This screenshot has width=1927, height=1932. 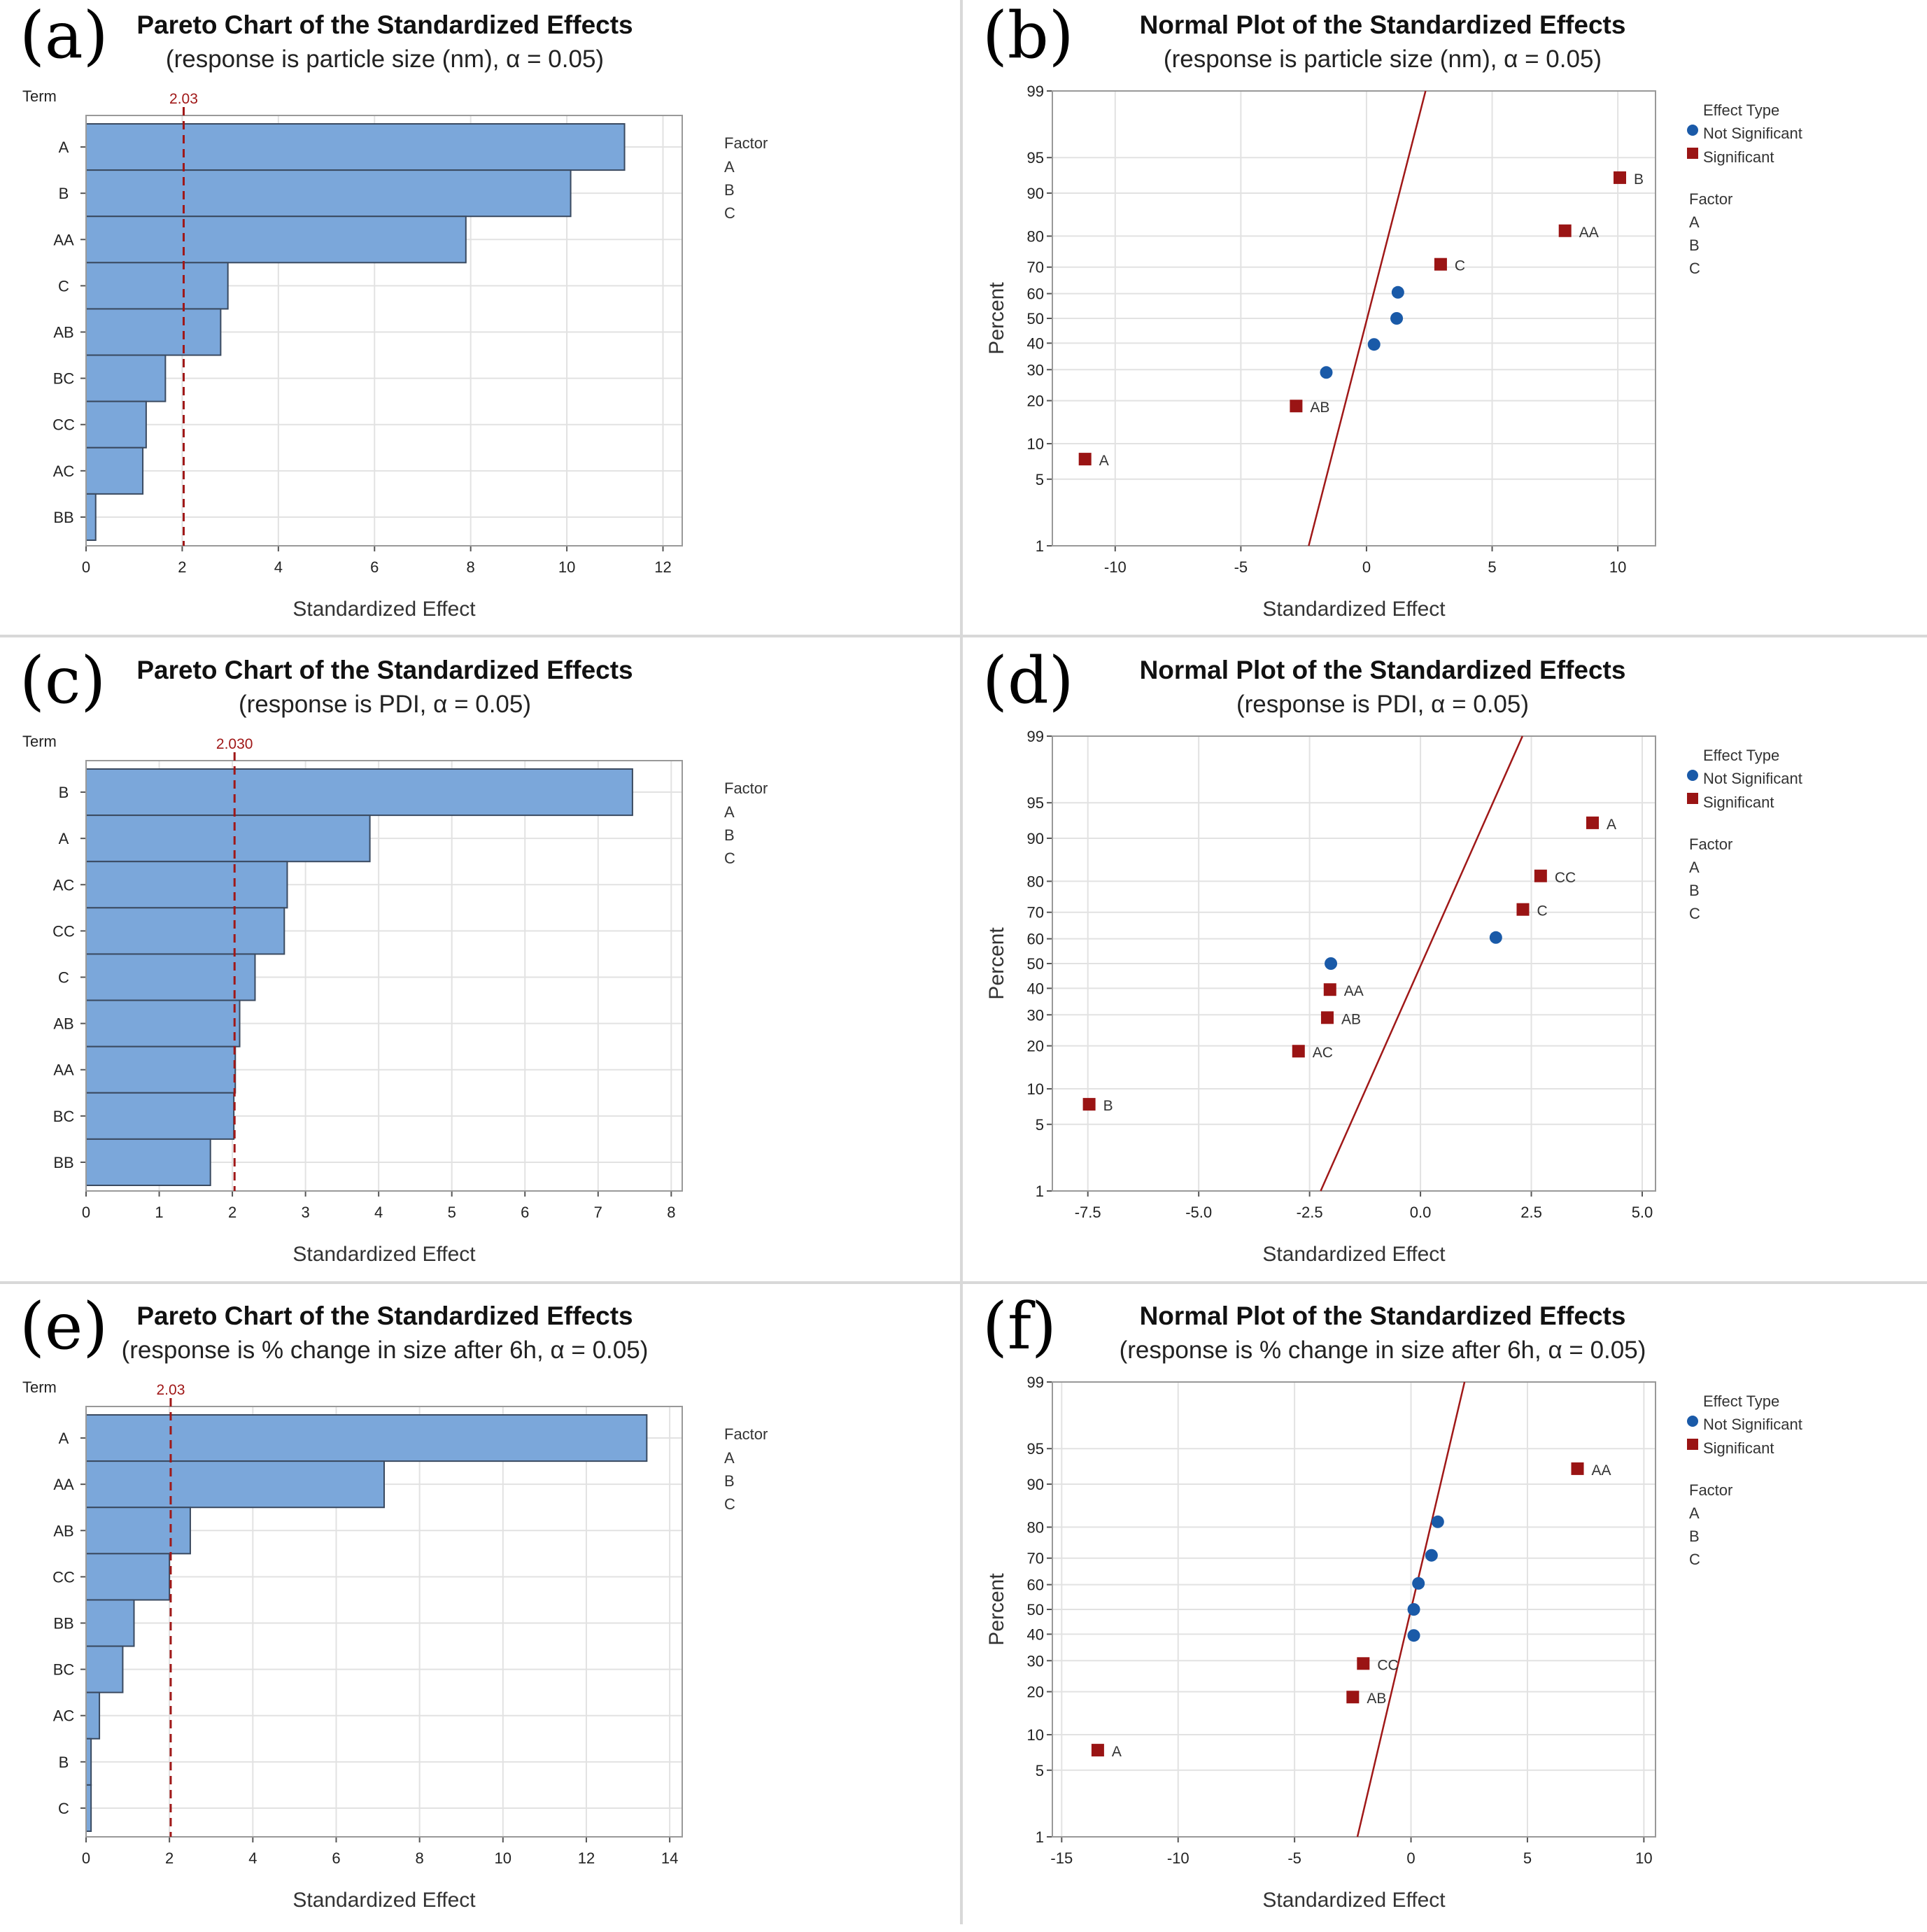 What do you see at coordinates (138, 1531) in the screenshot?
I see `bar-AB` at bounding box center [138, 1531].